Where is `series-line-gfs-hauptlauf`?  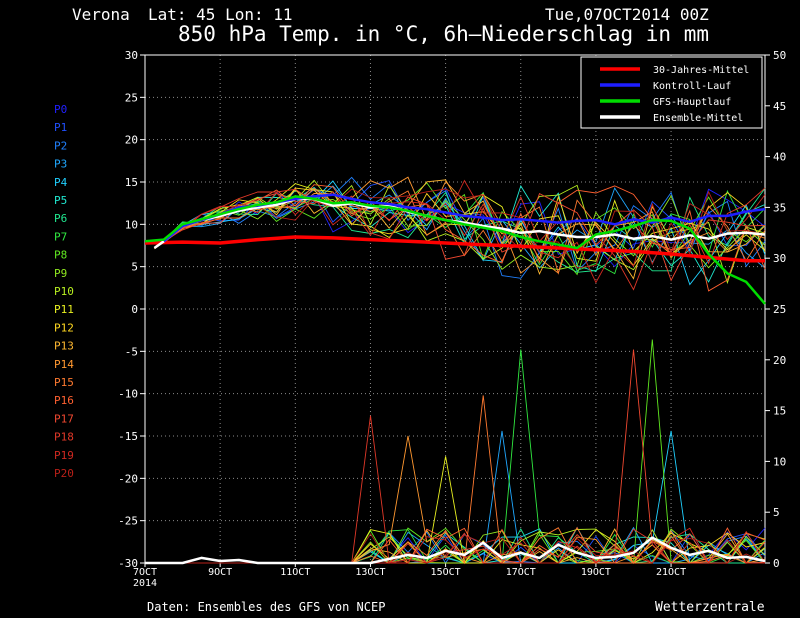
series-line-gfs-hauptlauf is located at coordinates (455, 250).